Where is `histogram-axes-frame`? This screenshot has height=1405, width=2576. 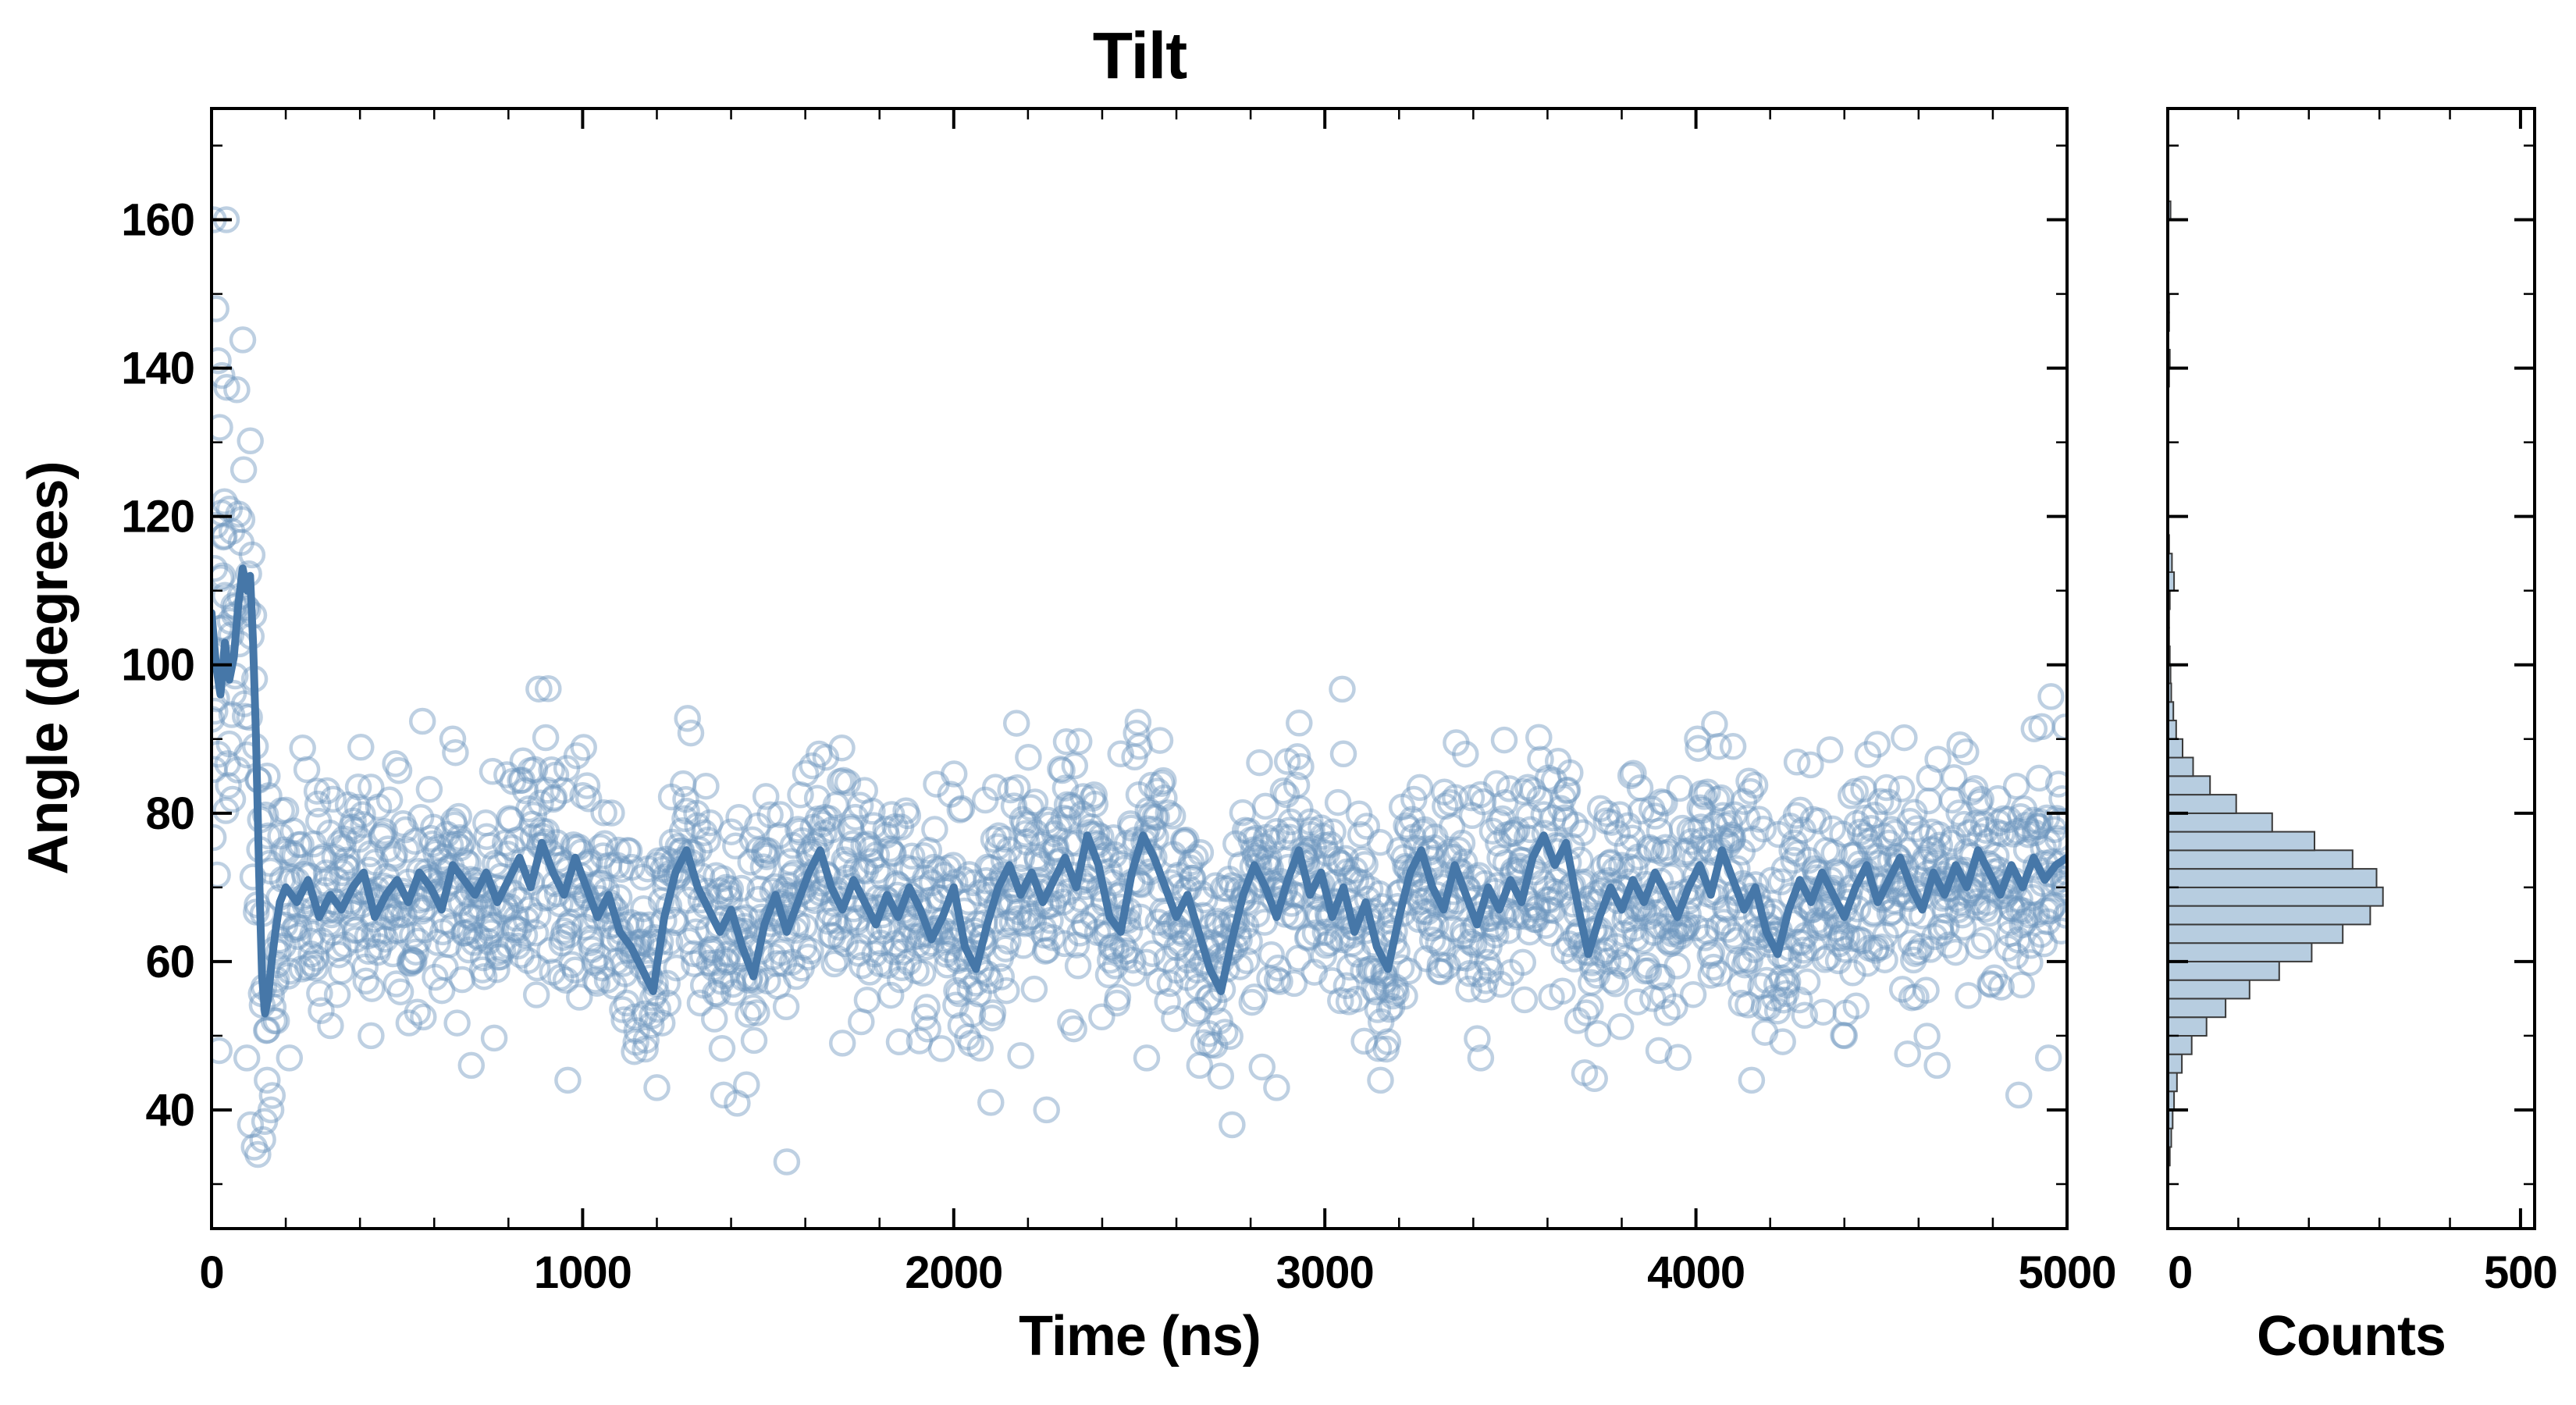
histogram-axes-frame is located at coordinates (2351, 669).